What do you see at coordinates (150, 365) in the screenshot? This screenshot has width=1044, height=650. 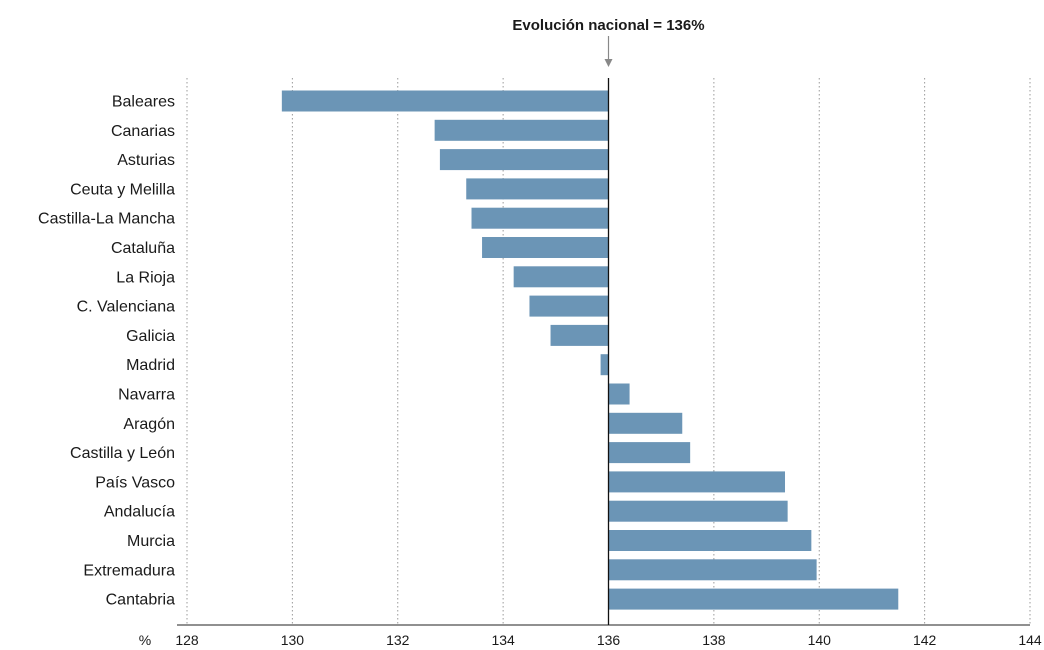 I see `category-label: Madrid` at bounding box center [150, 365].